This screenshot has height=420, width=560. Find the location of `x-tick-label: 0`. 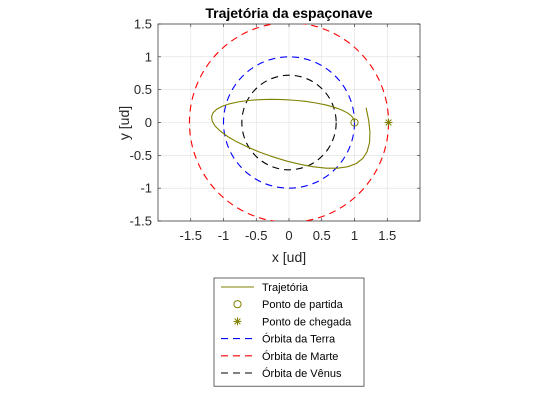

x-tick-label: 0 is located at coordinates (288, 235).